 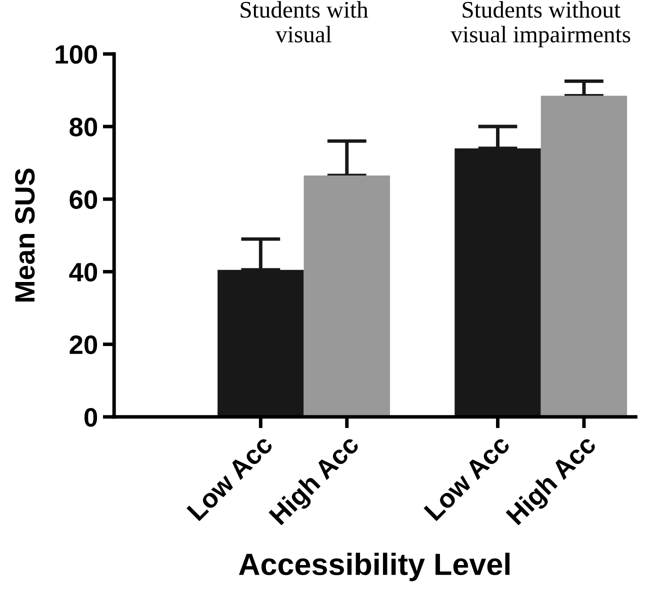 What do you see at coordinates (304, 21) in the screenshot?
I see `text: Students with visual` at bounding box center [304, 21].